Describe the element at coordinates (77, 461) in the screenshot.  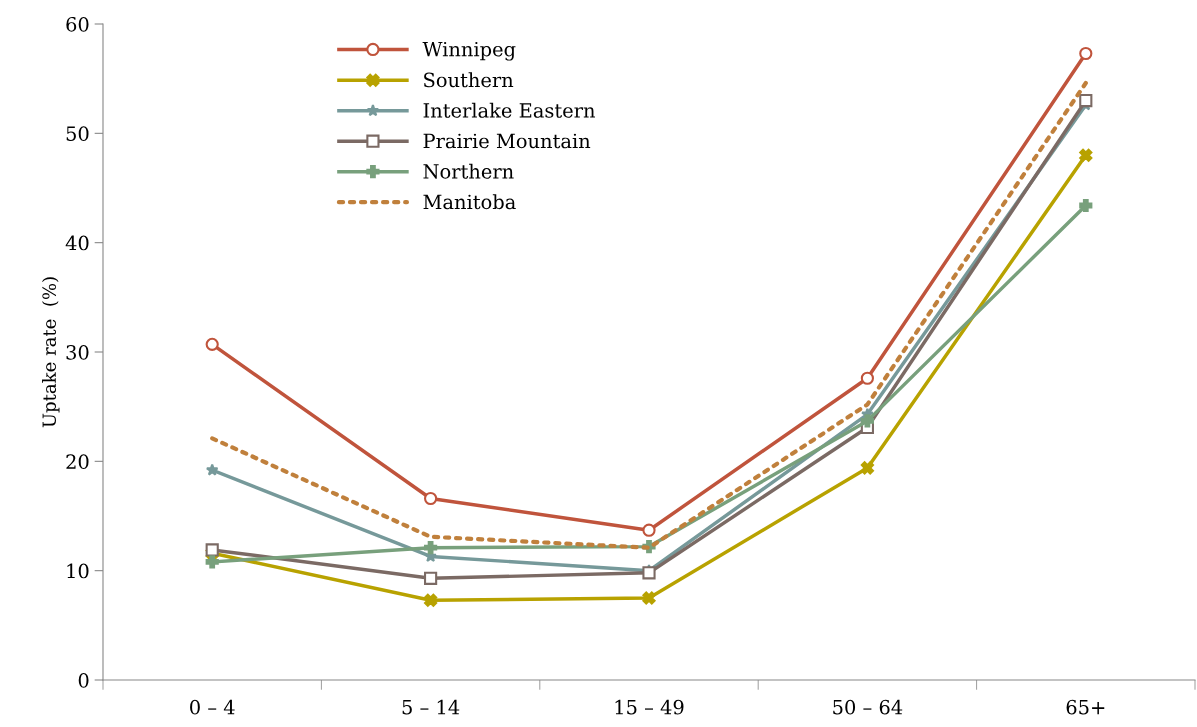
I see `y-tick-label: 20` at that location.